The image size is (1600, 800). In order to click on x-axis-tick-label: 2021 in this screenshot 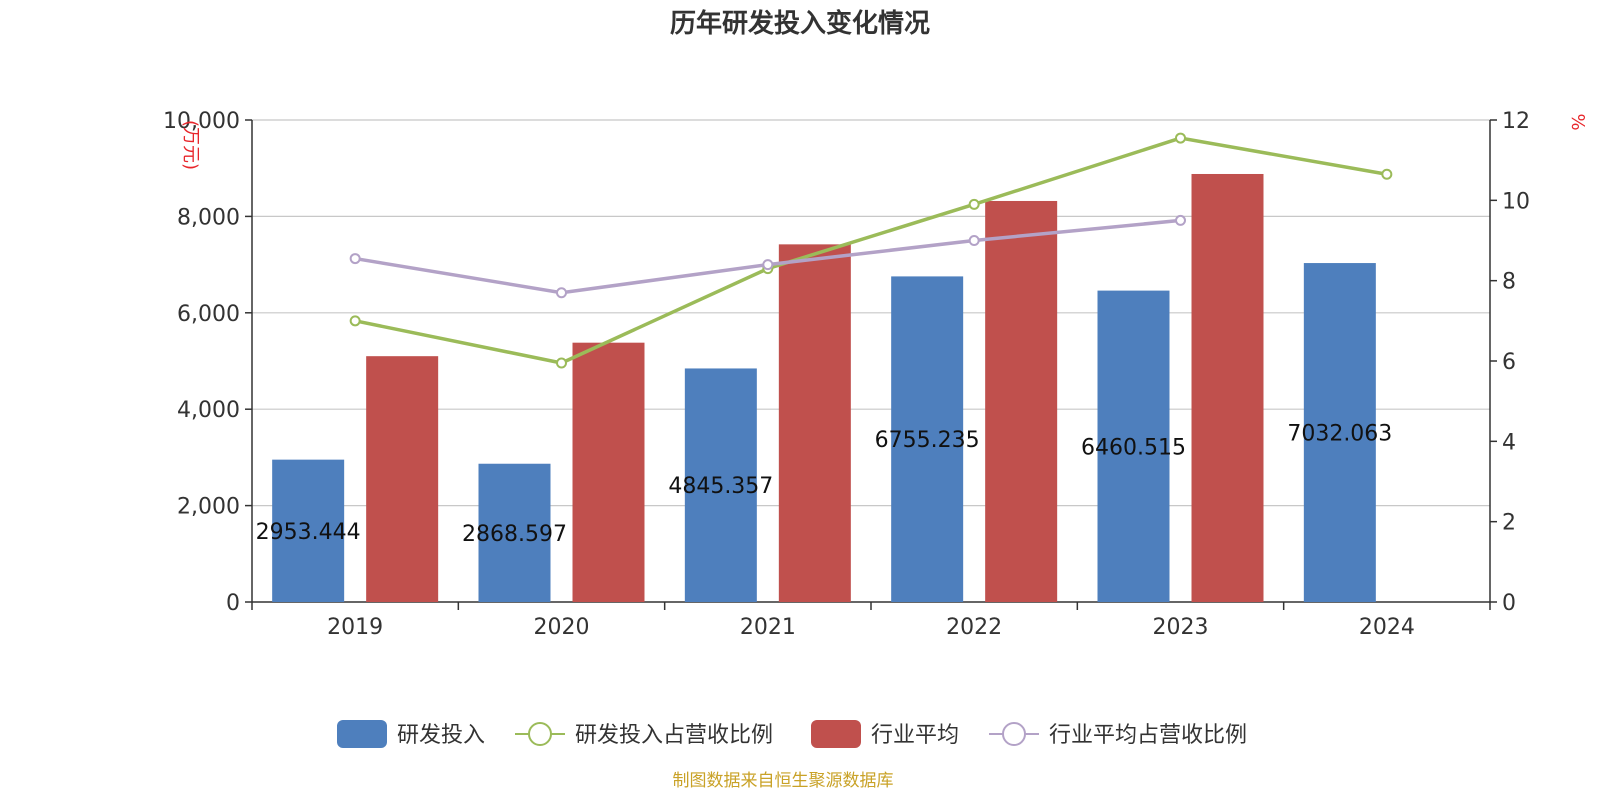, I will do `click(768, 627)`.